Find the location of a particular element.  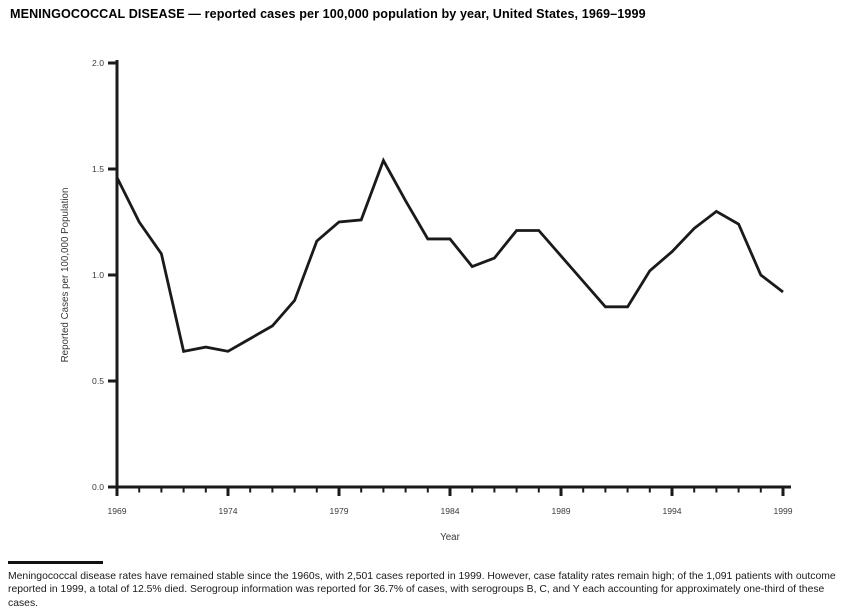

x-axis-title: Year is located at coordinates (450, 537).